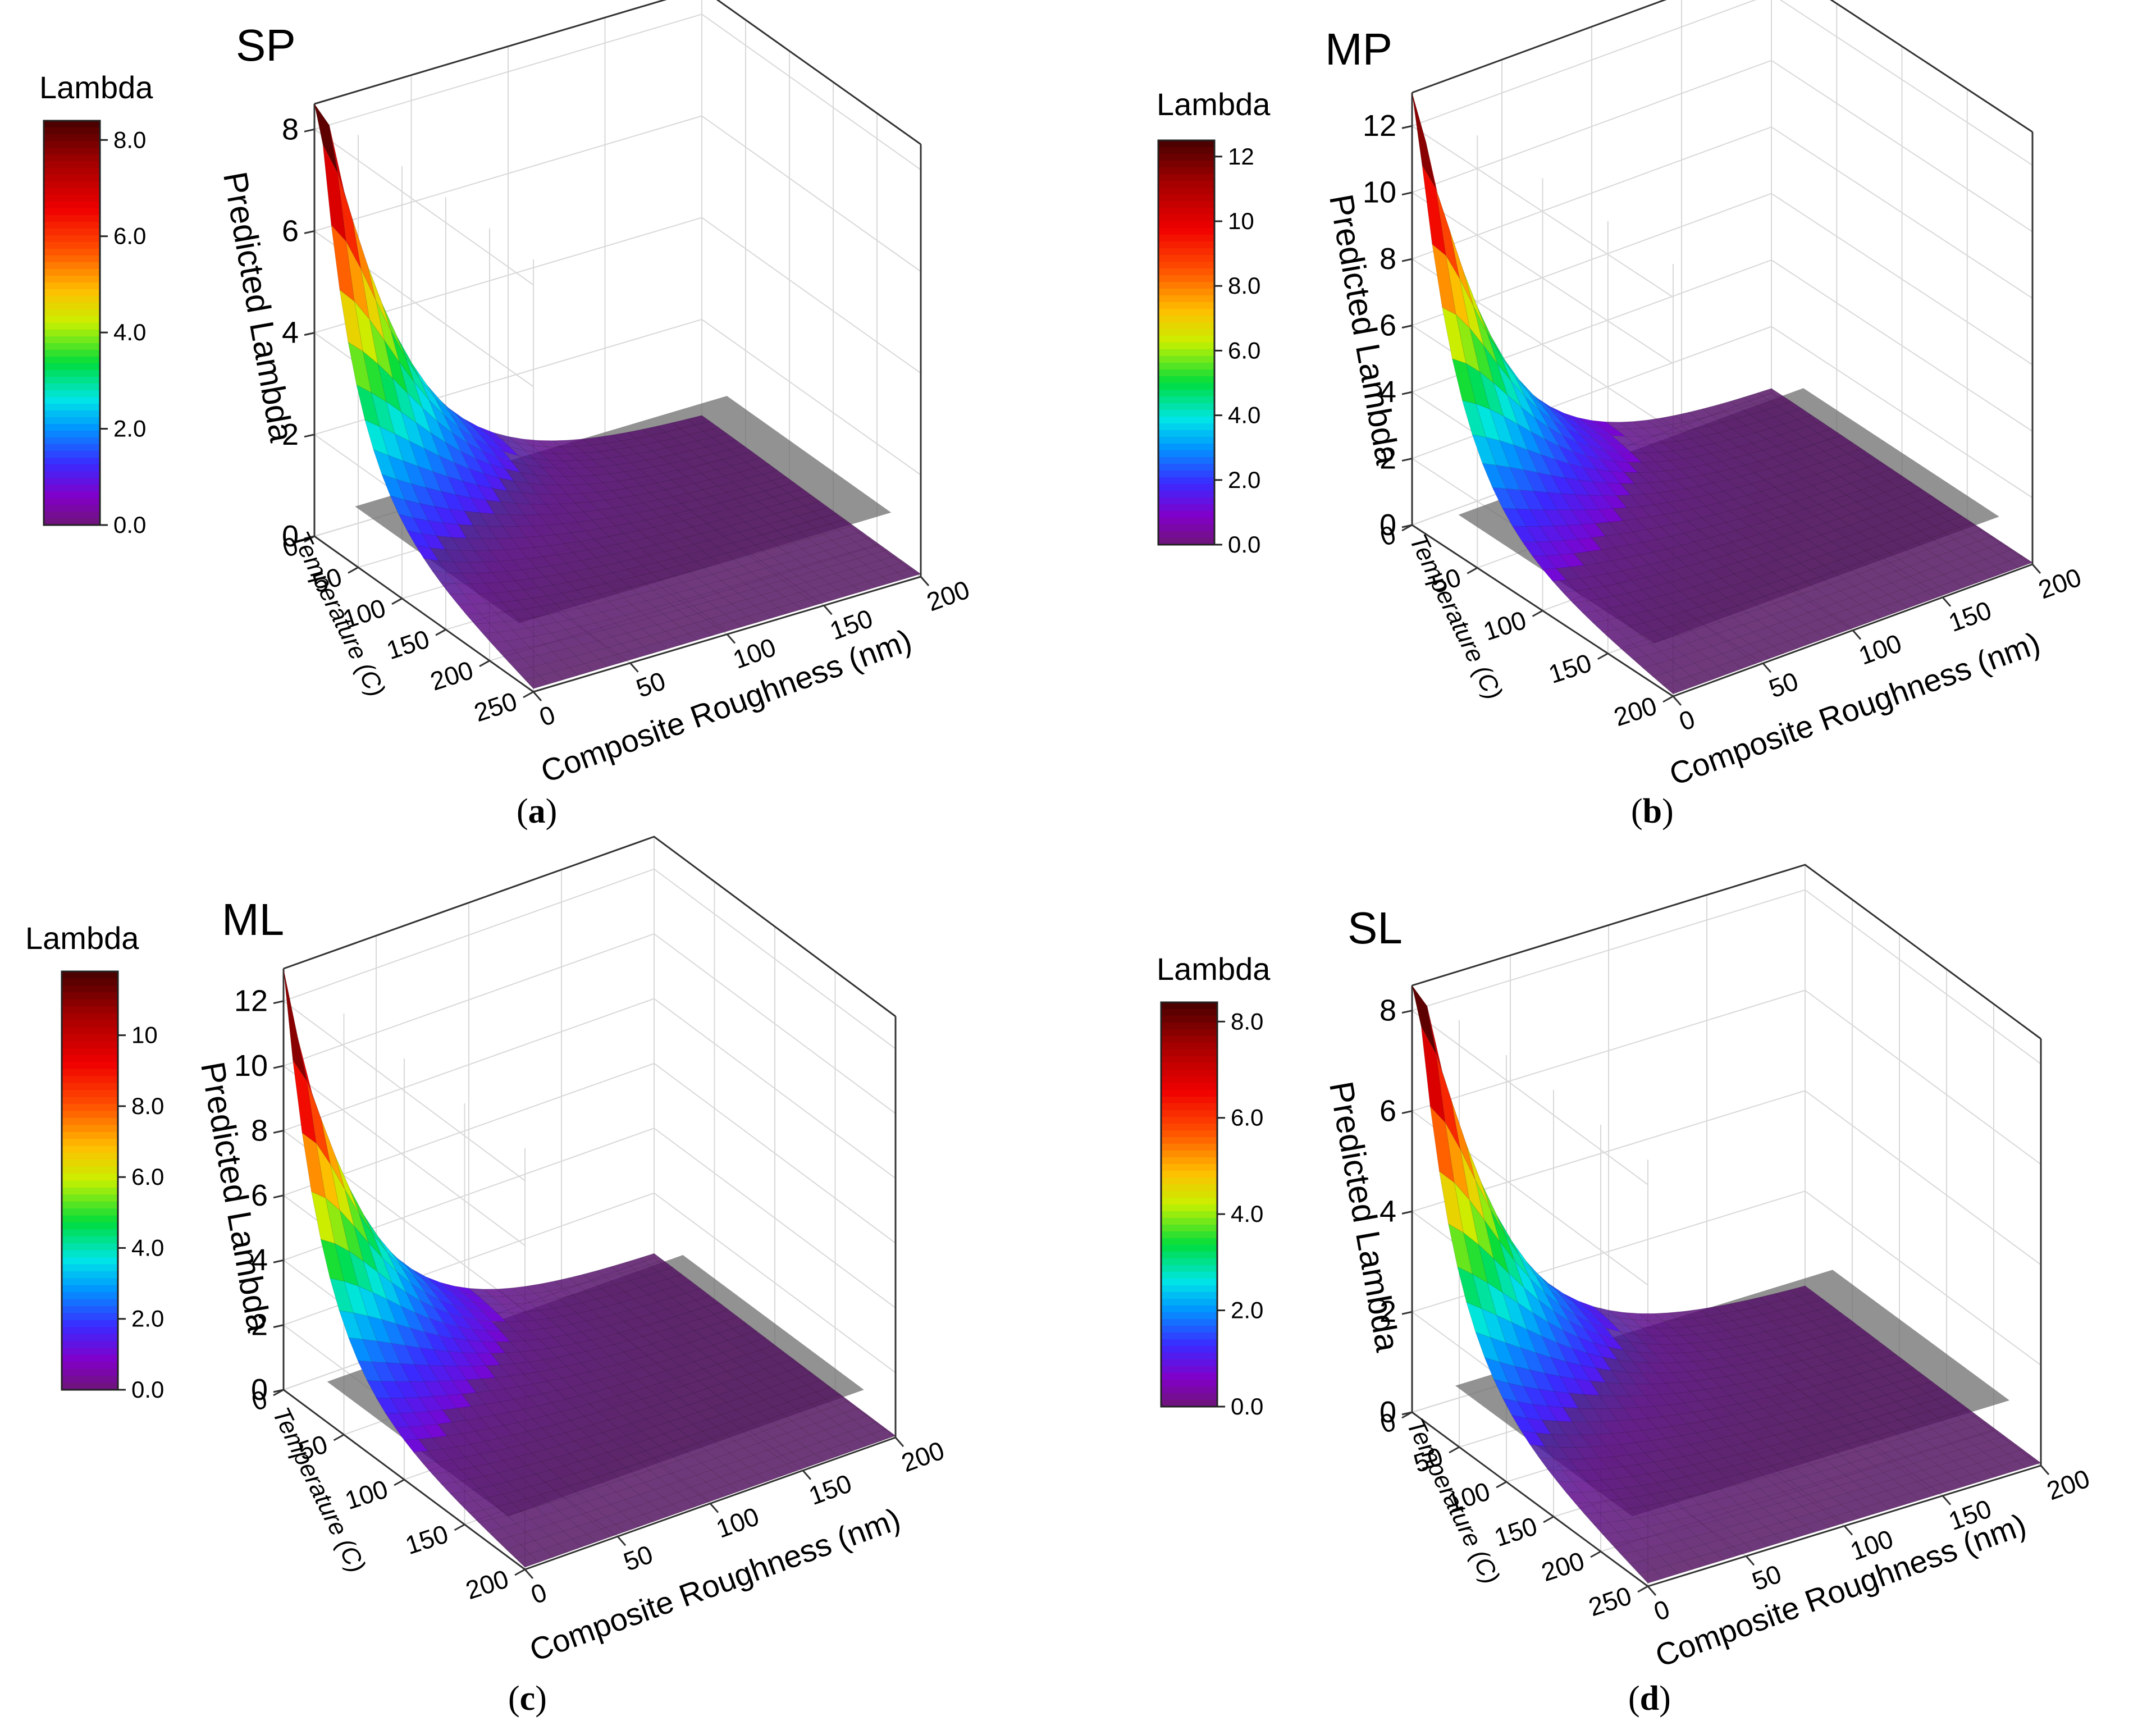  What do you see at coordinates (147, 1390) in the screenshot?
I see `colorbar-tick-c-0: 0.0` at bounding box center [147, 1390].